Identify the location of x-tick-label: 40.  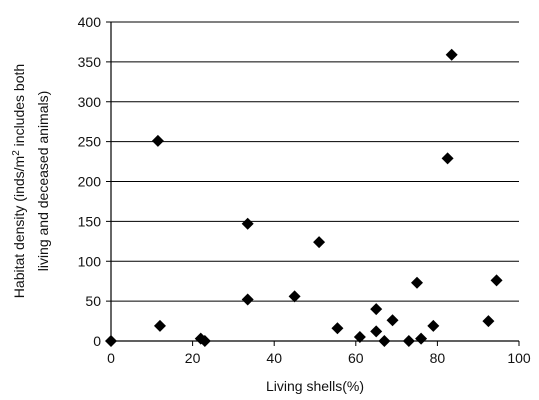
(274, 358).